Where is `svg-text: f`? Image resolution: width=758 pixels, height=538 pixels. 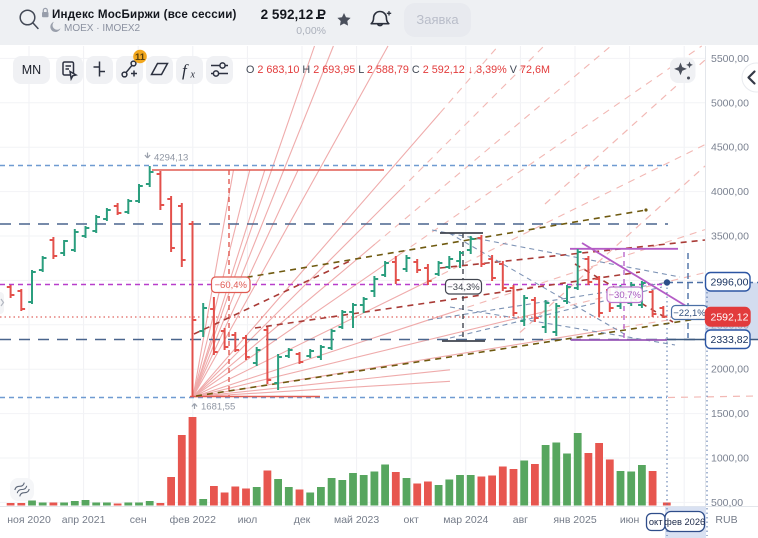
svg-text: f is located at coordinates (185, 70).